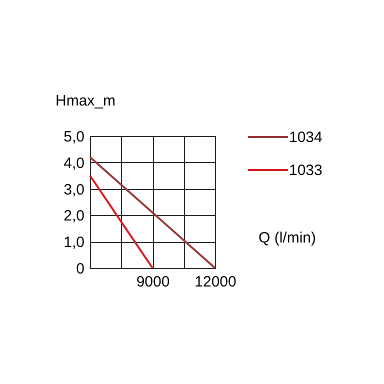  I want to click on x-tick-label: 12000, so click(215, 282).